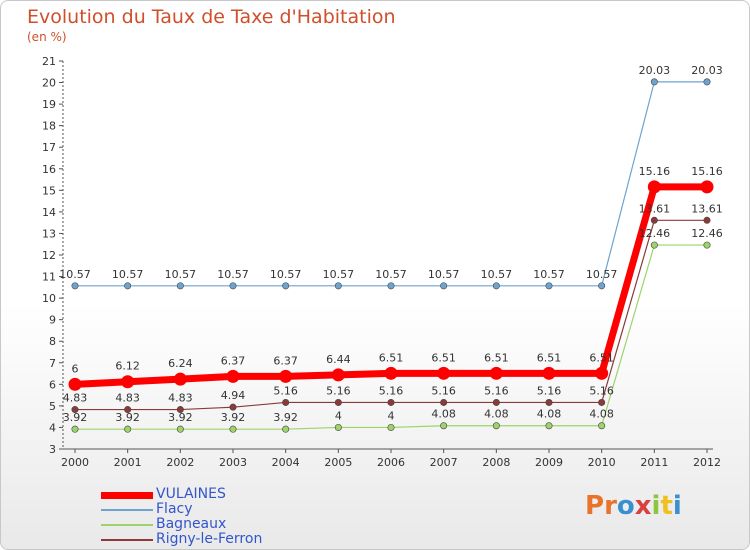  Describe the element at coordinates (52, 363) in the screenshot. I see `y-tick-label: 7` at that location.